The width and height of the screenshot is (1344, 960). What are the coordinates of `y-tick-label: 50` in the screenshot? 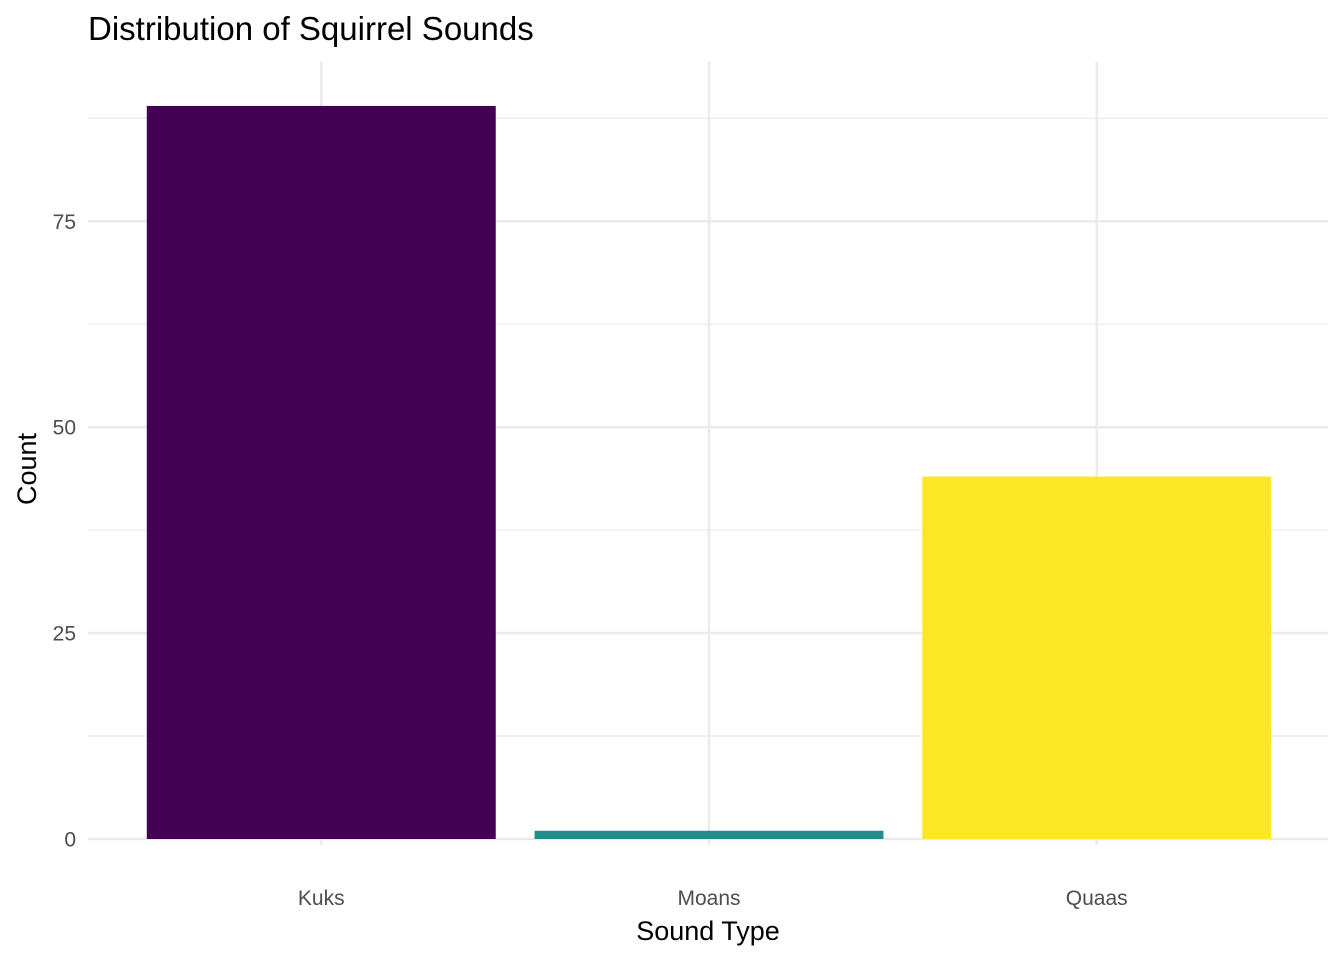 It's located at (64, 428).